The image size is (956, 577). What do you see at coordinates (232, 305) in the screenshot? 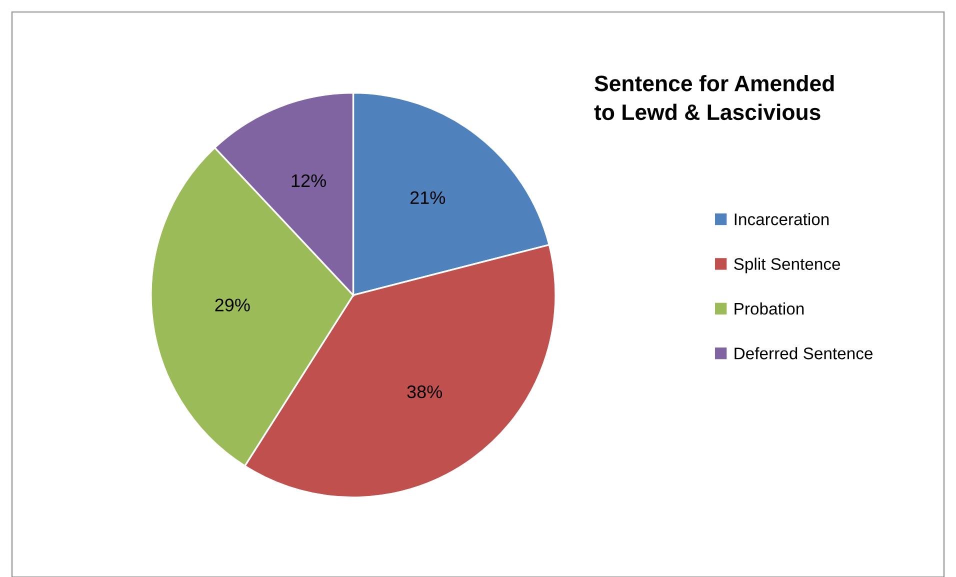
I see `data-label: 29%` at bounding box center [232, 305].